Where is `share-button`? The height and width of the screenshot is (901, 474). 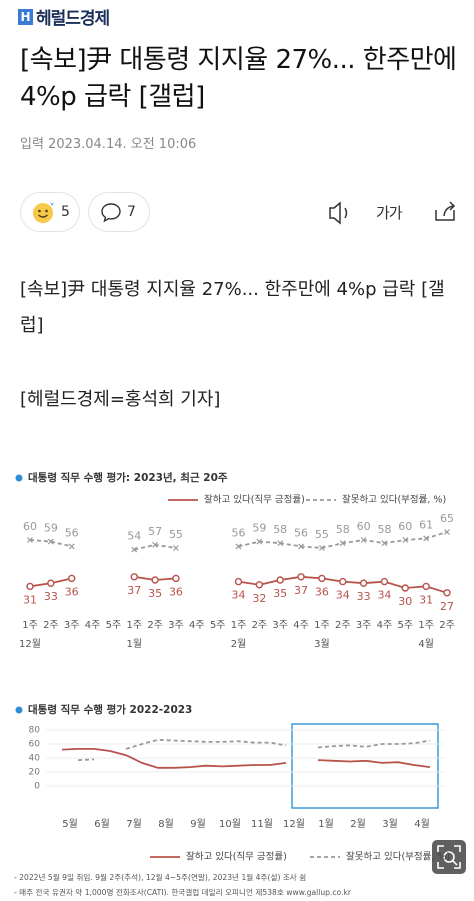 share-button is located at coordinates (445, 211).